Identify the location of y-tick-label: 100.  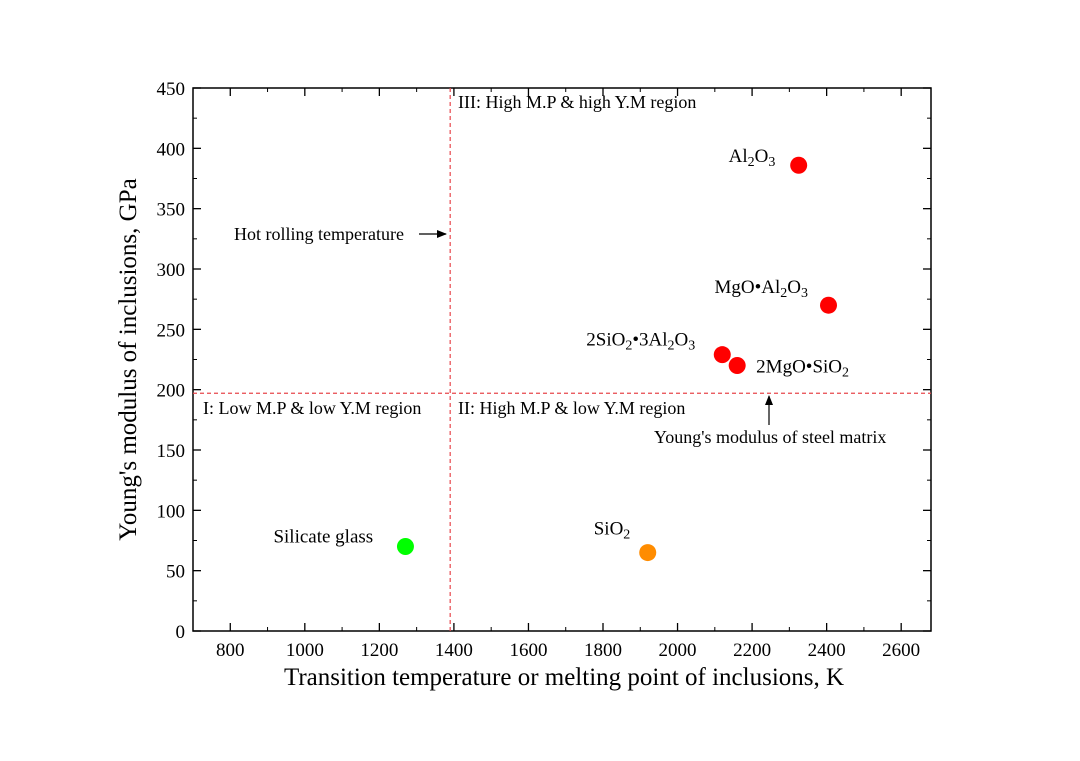
(171, 511).